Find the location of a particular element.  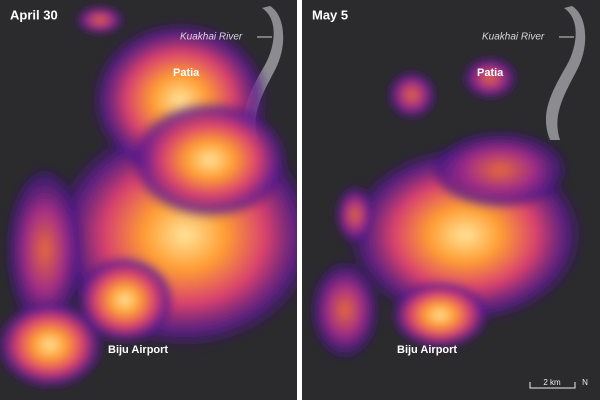

date-label: April 30 is located at coordinates (34, 14).